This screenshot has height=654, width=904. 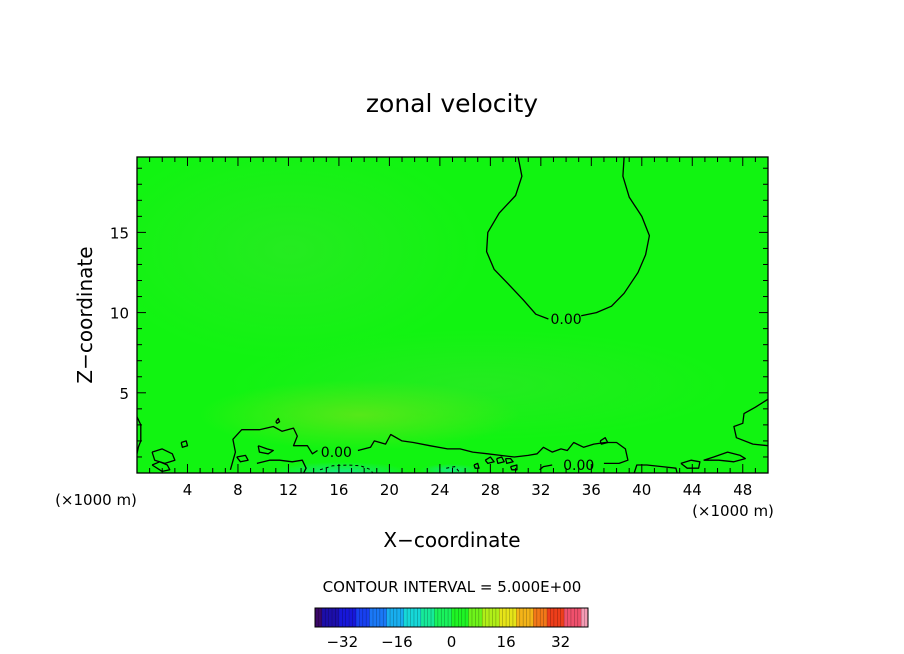 What do you see at coordinates (641, 490) in the screenshot?
I see `x-tick-label: 40` at bounding box center [641, 490].